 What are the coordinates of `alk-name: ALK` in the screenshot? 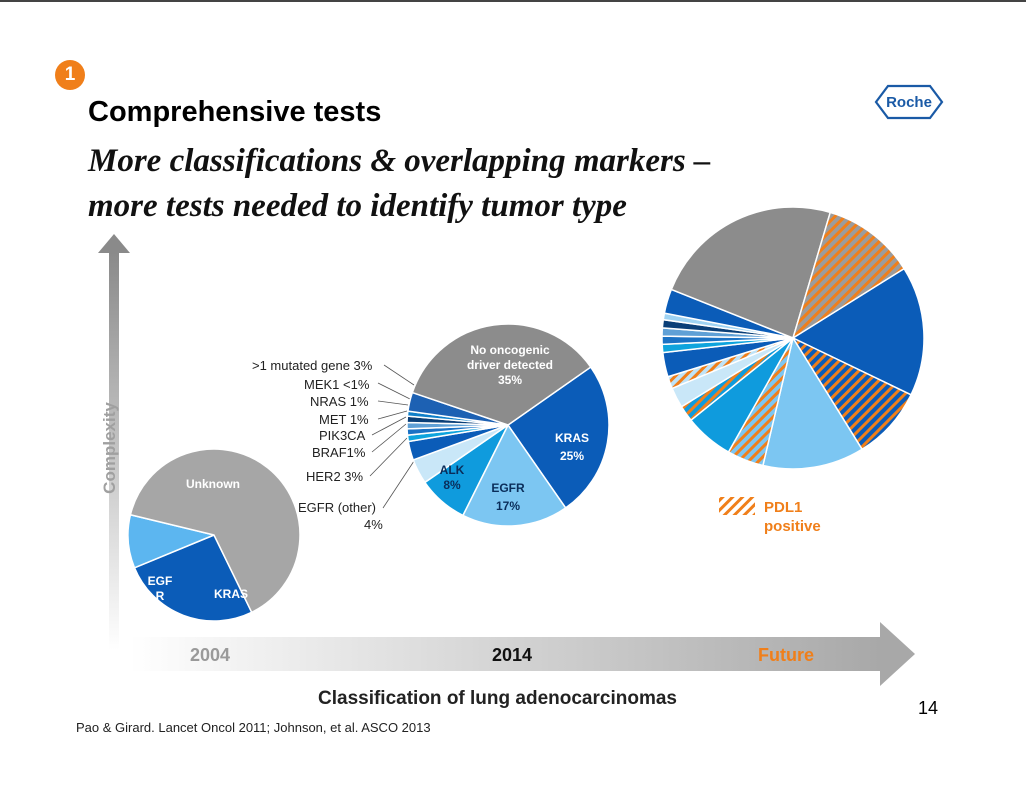 It's located at (452, 470).